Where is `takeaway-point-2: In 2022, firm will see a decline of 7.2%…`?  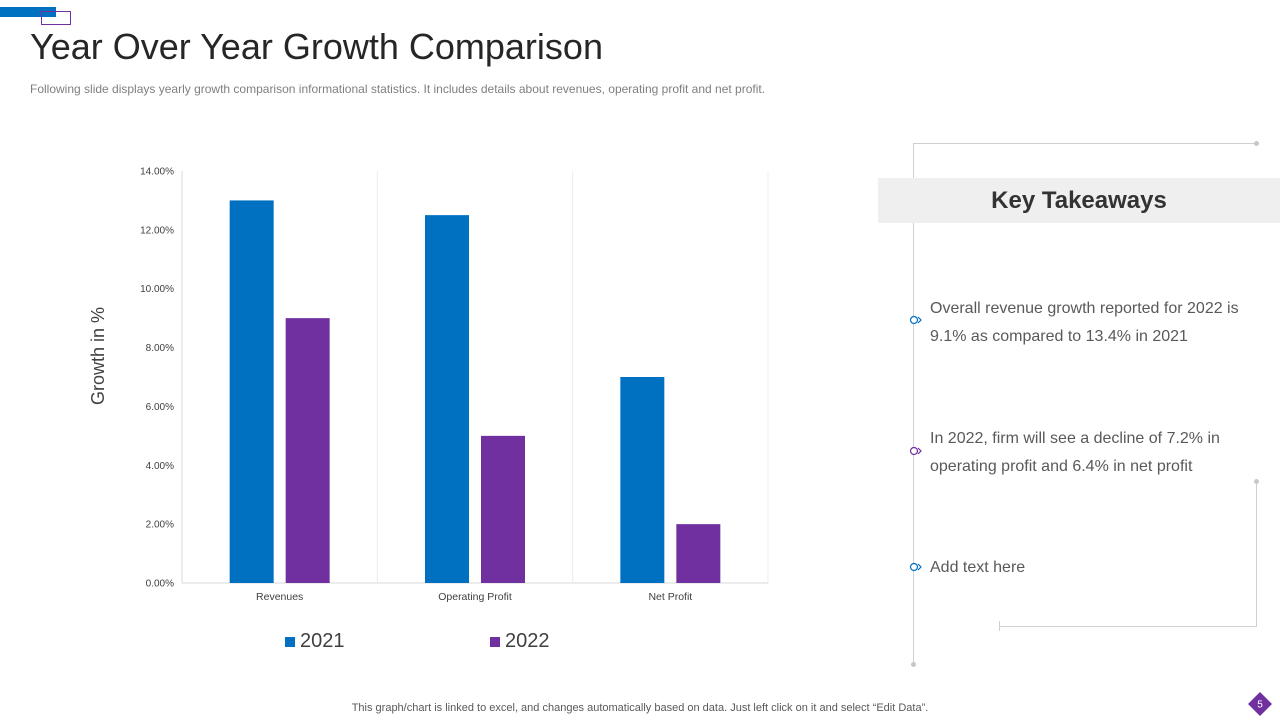 takeaway-point-2: In 2022, firm will see a decline of 7.2%… is located at coordinates (1075, 452).